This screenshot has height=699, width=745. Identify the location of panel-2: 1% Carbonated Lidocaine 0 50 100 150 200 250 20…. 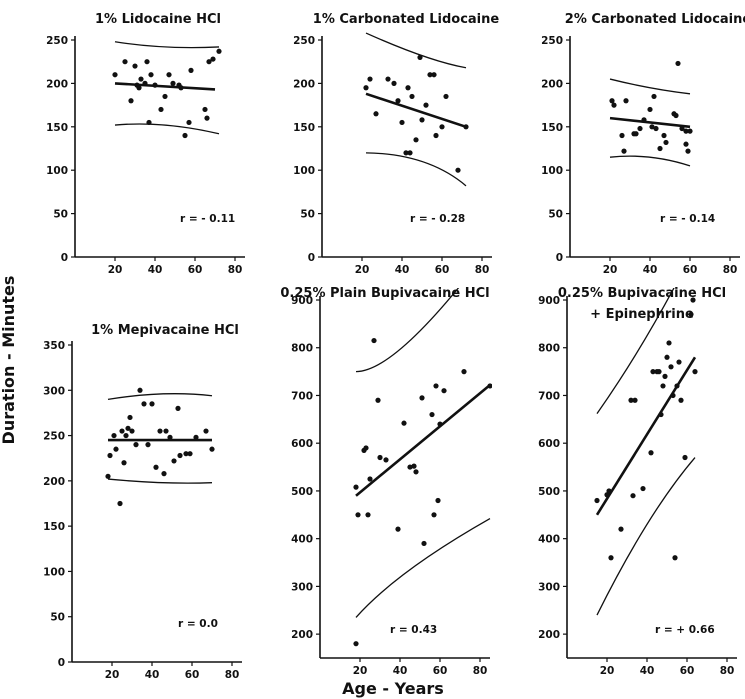
(396, 144).